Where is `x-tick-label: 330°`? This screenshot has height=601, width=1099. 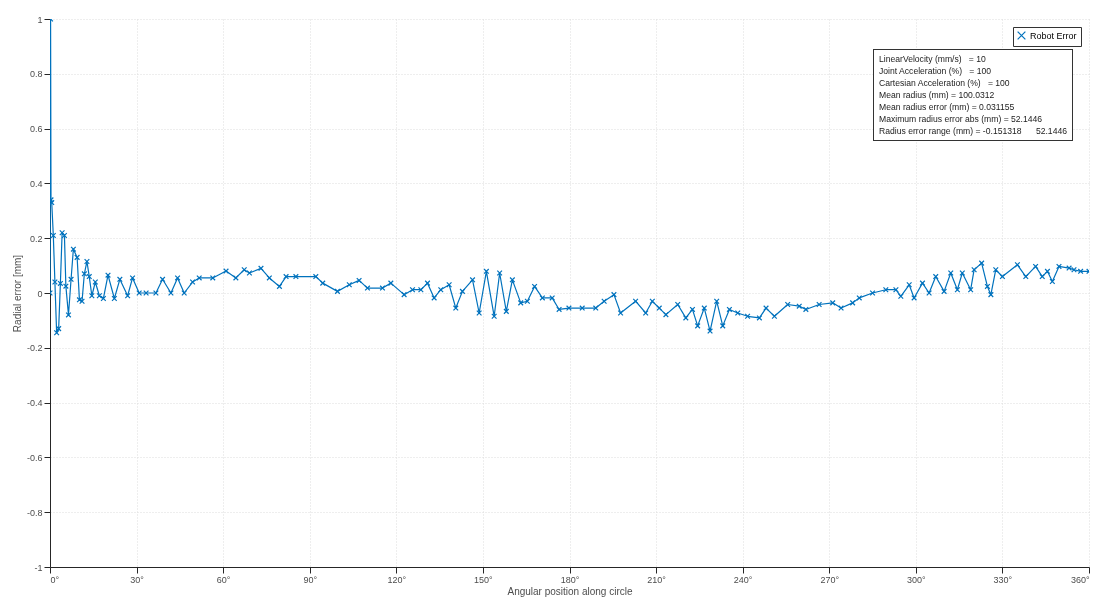
x-tick-label: 330° is located at coordinates (1003, 579).